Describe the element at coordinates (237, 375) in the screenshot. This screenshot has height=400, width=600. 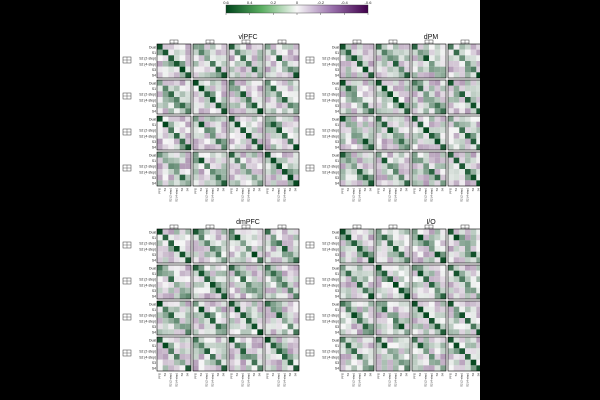
I see `column-label: S1` at that location.